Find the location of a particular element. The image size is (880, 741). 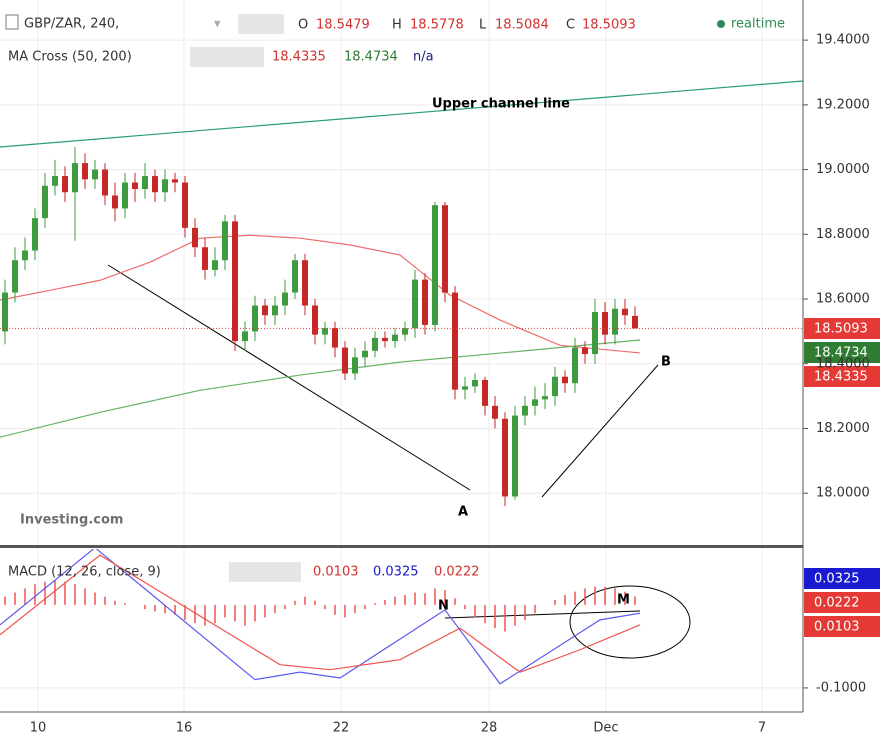

x-tick-label: 28 is located at coordinates (489, 728).